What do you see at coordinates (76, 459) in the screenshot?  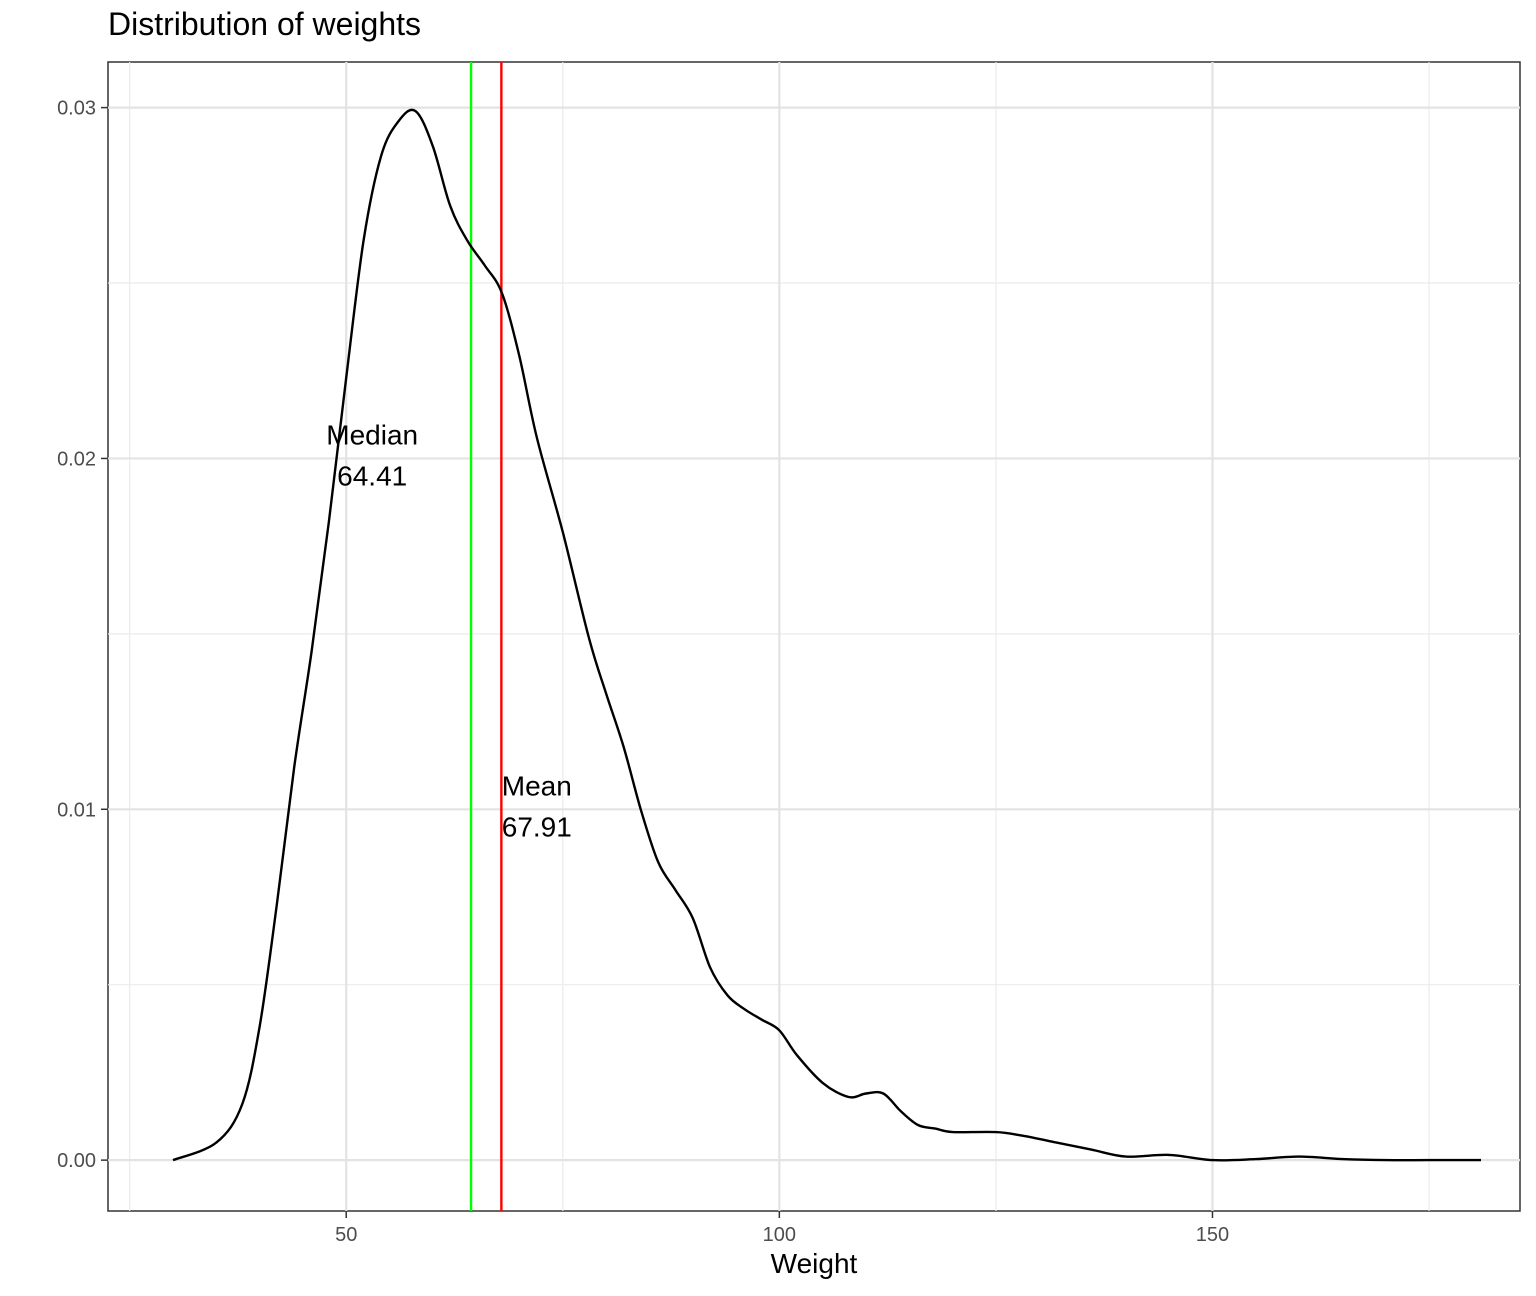 I see `y-tick-label: 0.02` at bounding box center [76, 459].